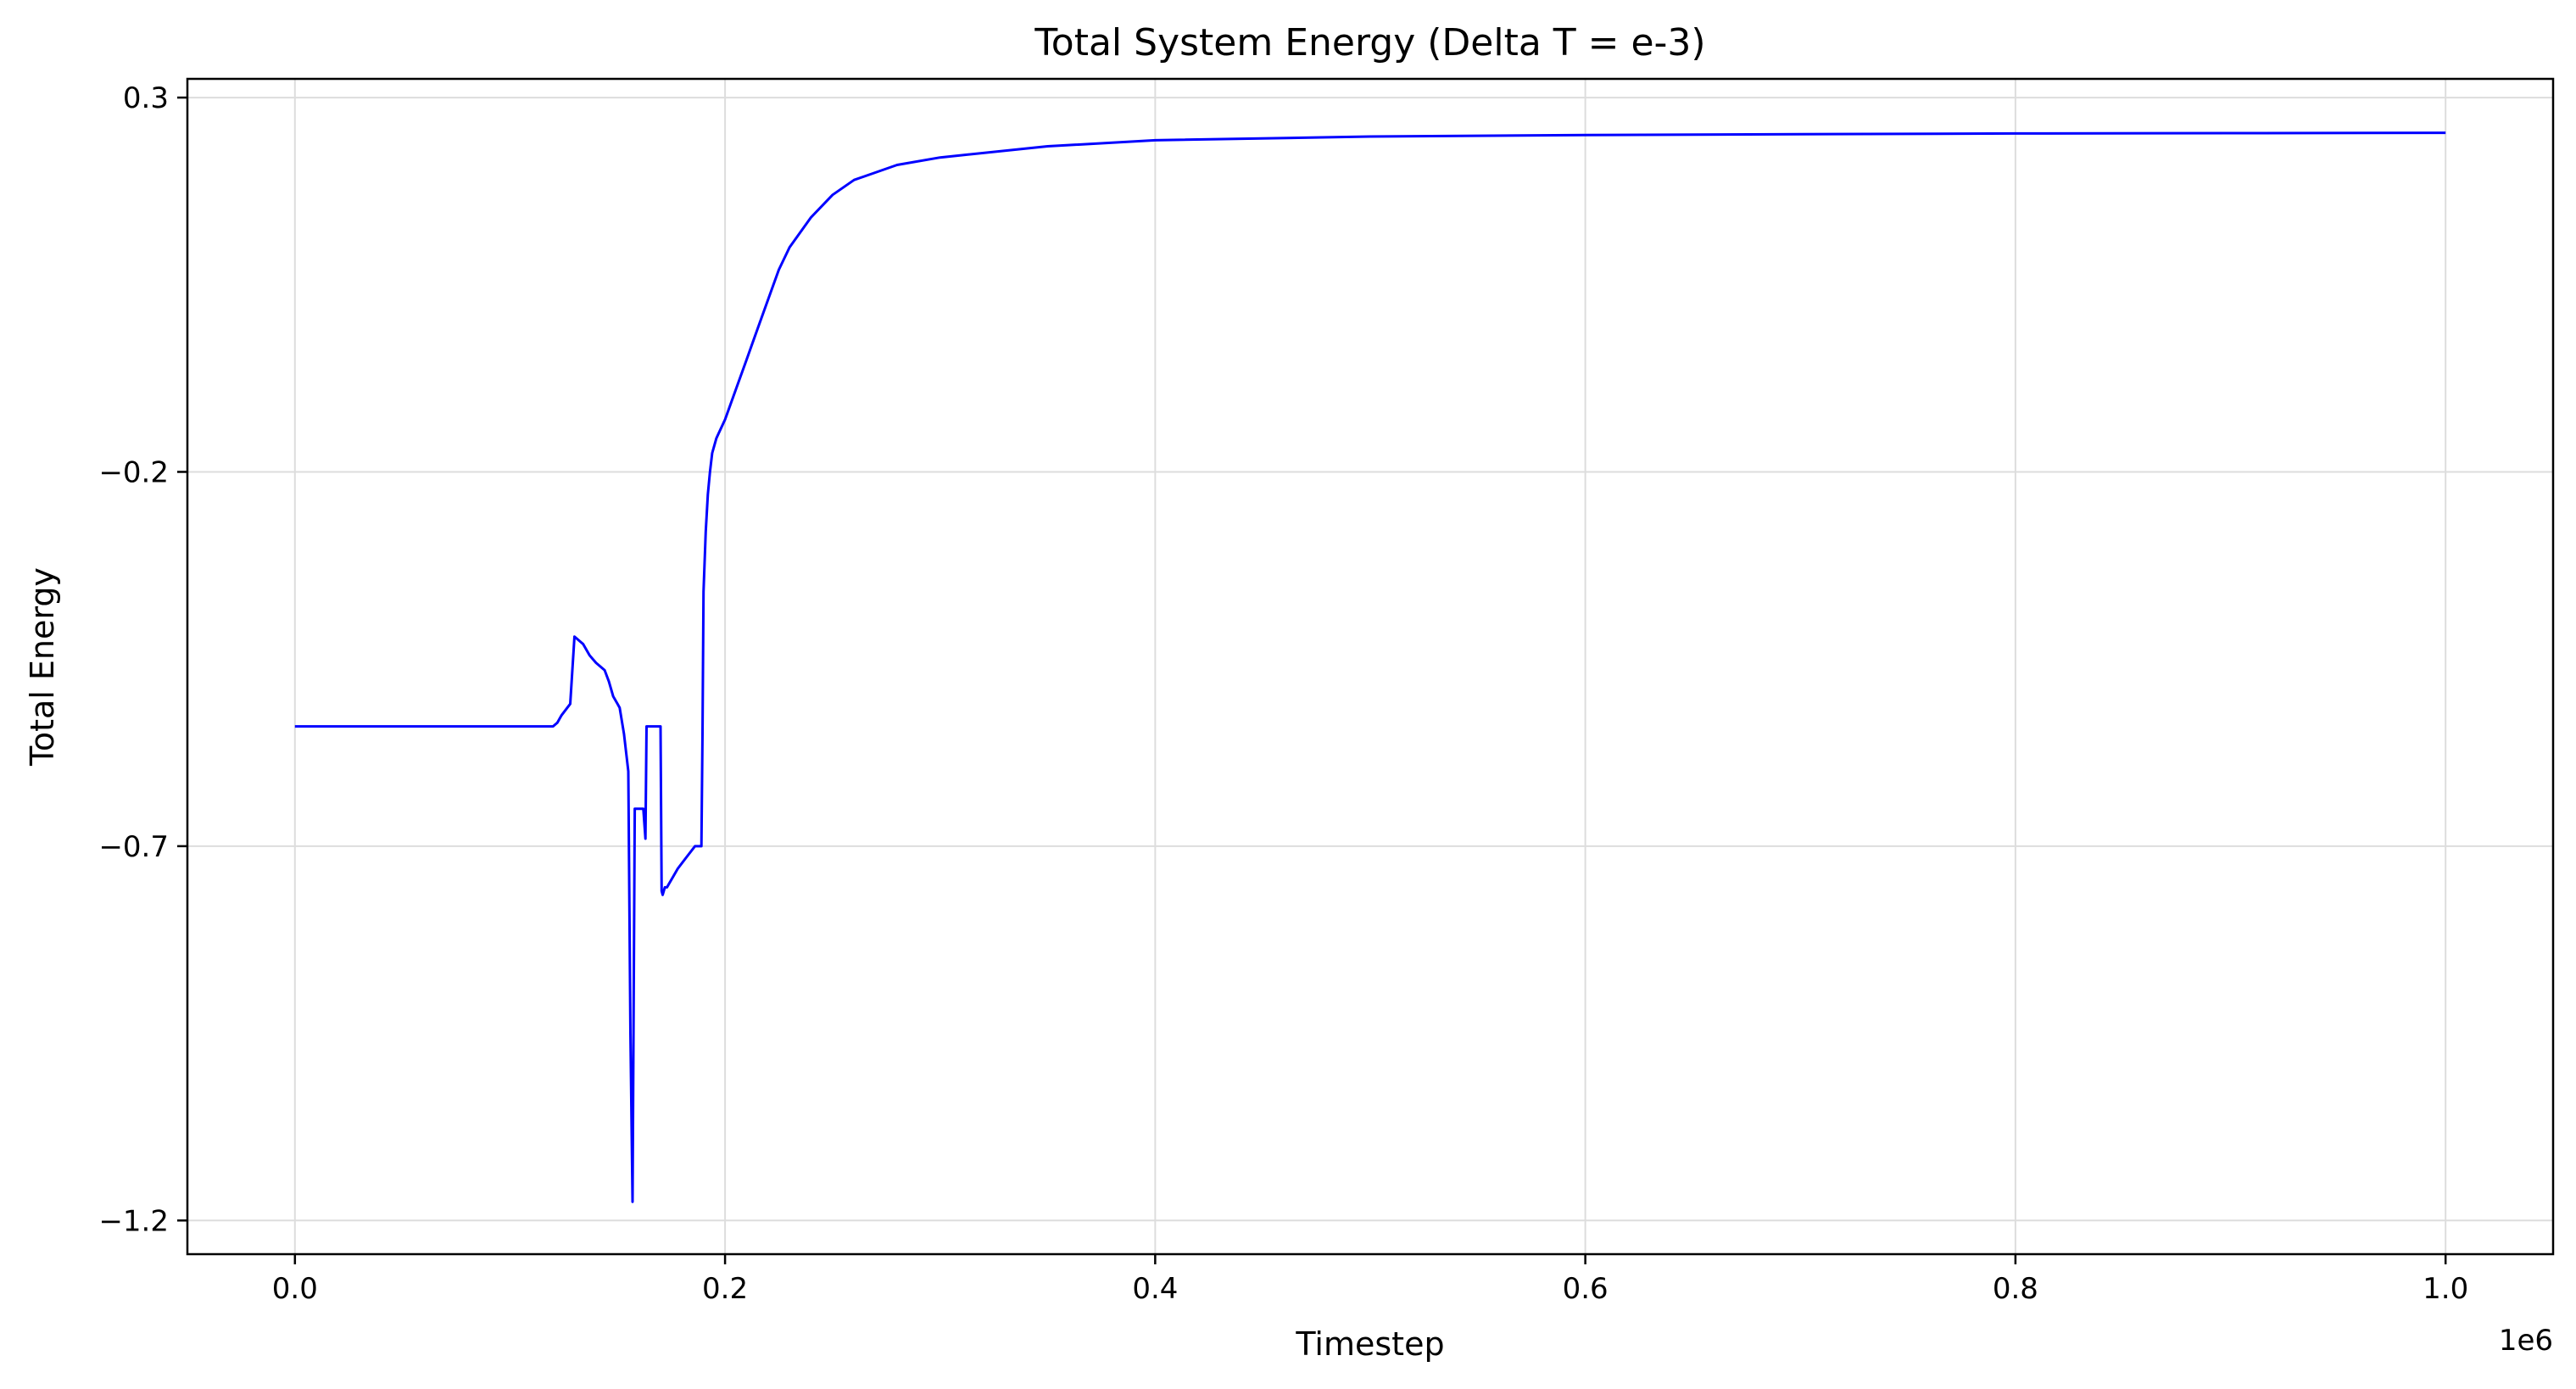 The width and height of the screenshot is (2576, 1389). I want to click on y-tick-label: 0.3, so click(146, 98).